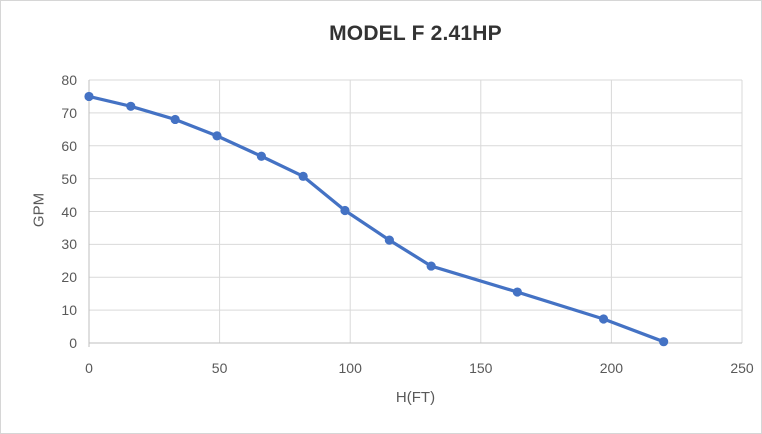 The height and width of the screenshot is (434, 762). Describe the element at coordinates (415, 397) in the screenshot. I see `x-axis-title: H(FT)` at that location.